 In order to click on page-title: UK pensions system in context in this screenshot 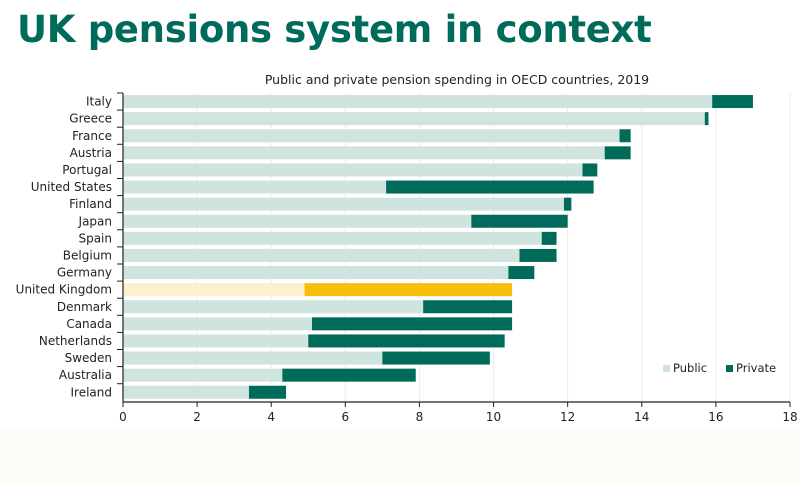, I will do `click(334, 29)`.